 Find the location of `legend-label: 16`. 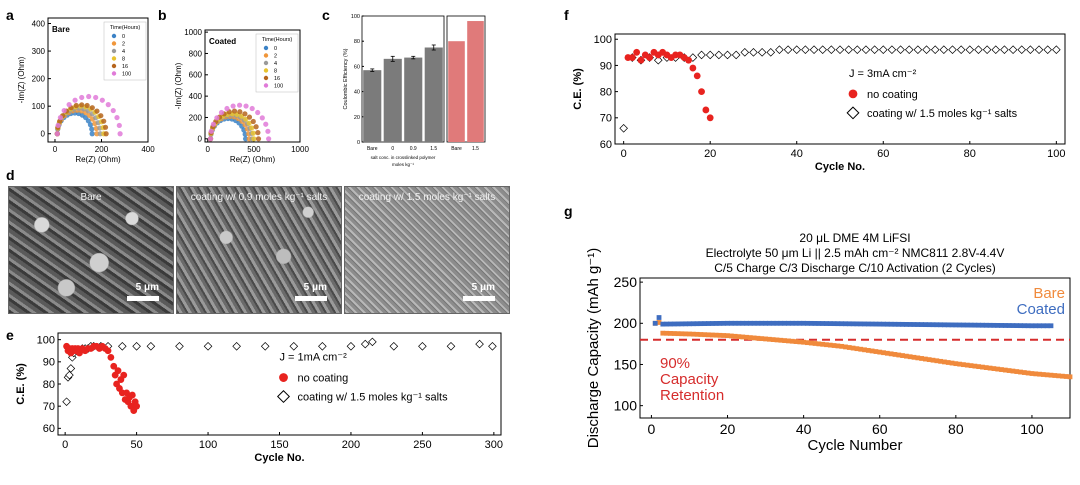

legend-label: 16 is located at coordinates (277, 79).